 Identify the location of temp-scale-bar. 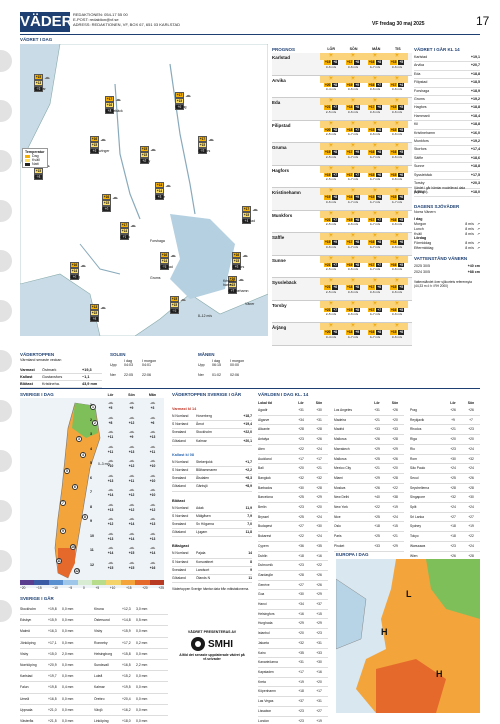
(92, 582).